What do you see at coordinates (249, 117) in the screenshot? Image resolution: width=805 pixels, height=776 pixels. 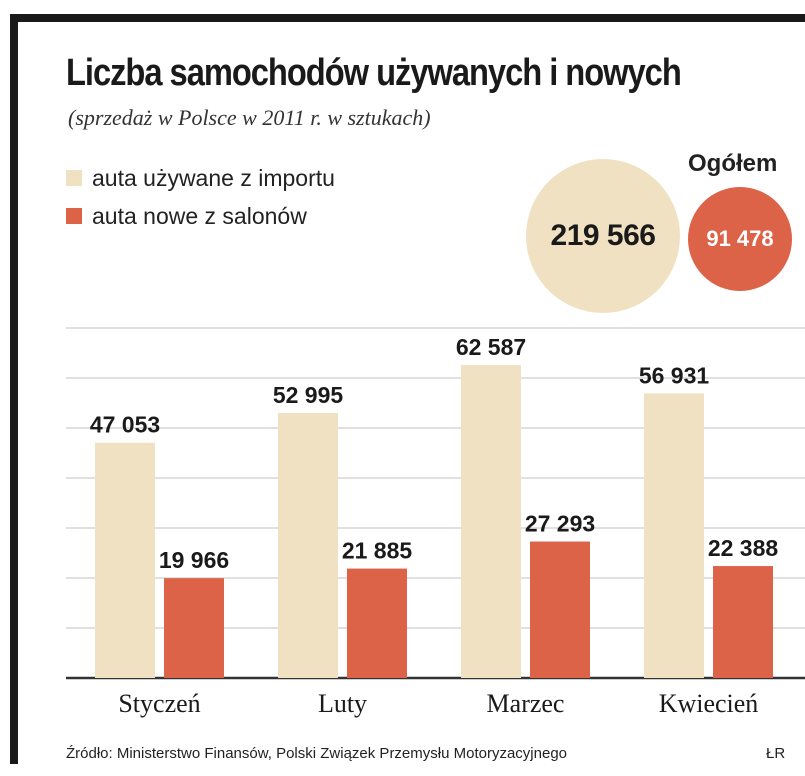 I see `chart-subtitle: (sprzedaż w Polsce w 2011 r. w sztukach)` at bounding box center [249, 117].